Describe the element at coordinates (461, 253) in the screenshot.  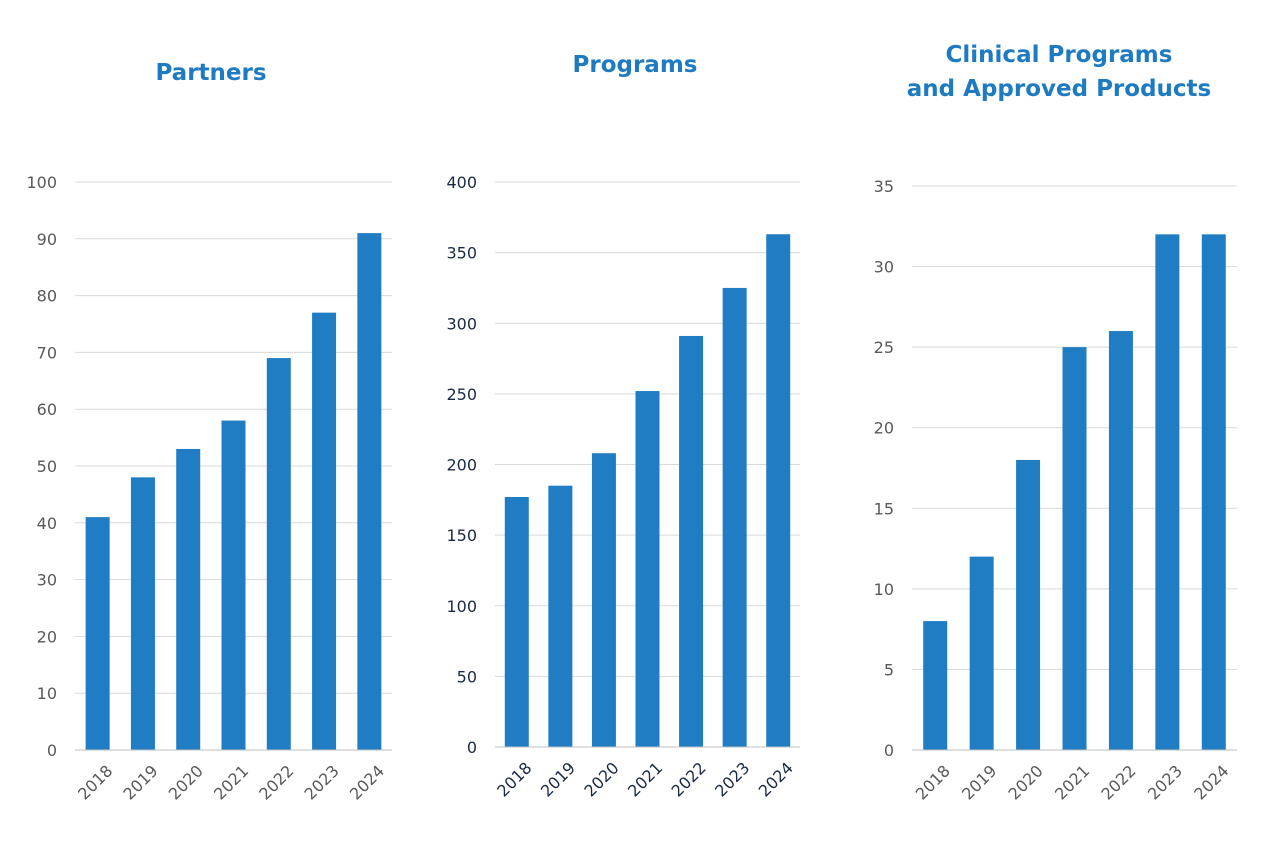
I see `y-tick-label: 350` at that location.